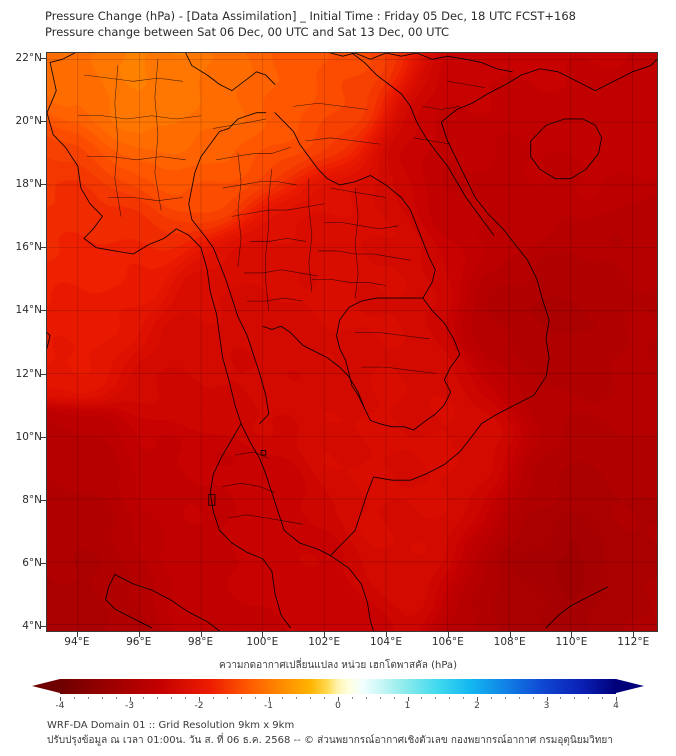  Describe the element at coordinates (477, 706) in the screenshot. I see `colorbar-tick-label: 2` at that location.